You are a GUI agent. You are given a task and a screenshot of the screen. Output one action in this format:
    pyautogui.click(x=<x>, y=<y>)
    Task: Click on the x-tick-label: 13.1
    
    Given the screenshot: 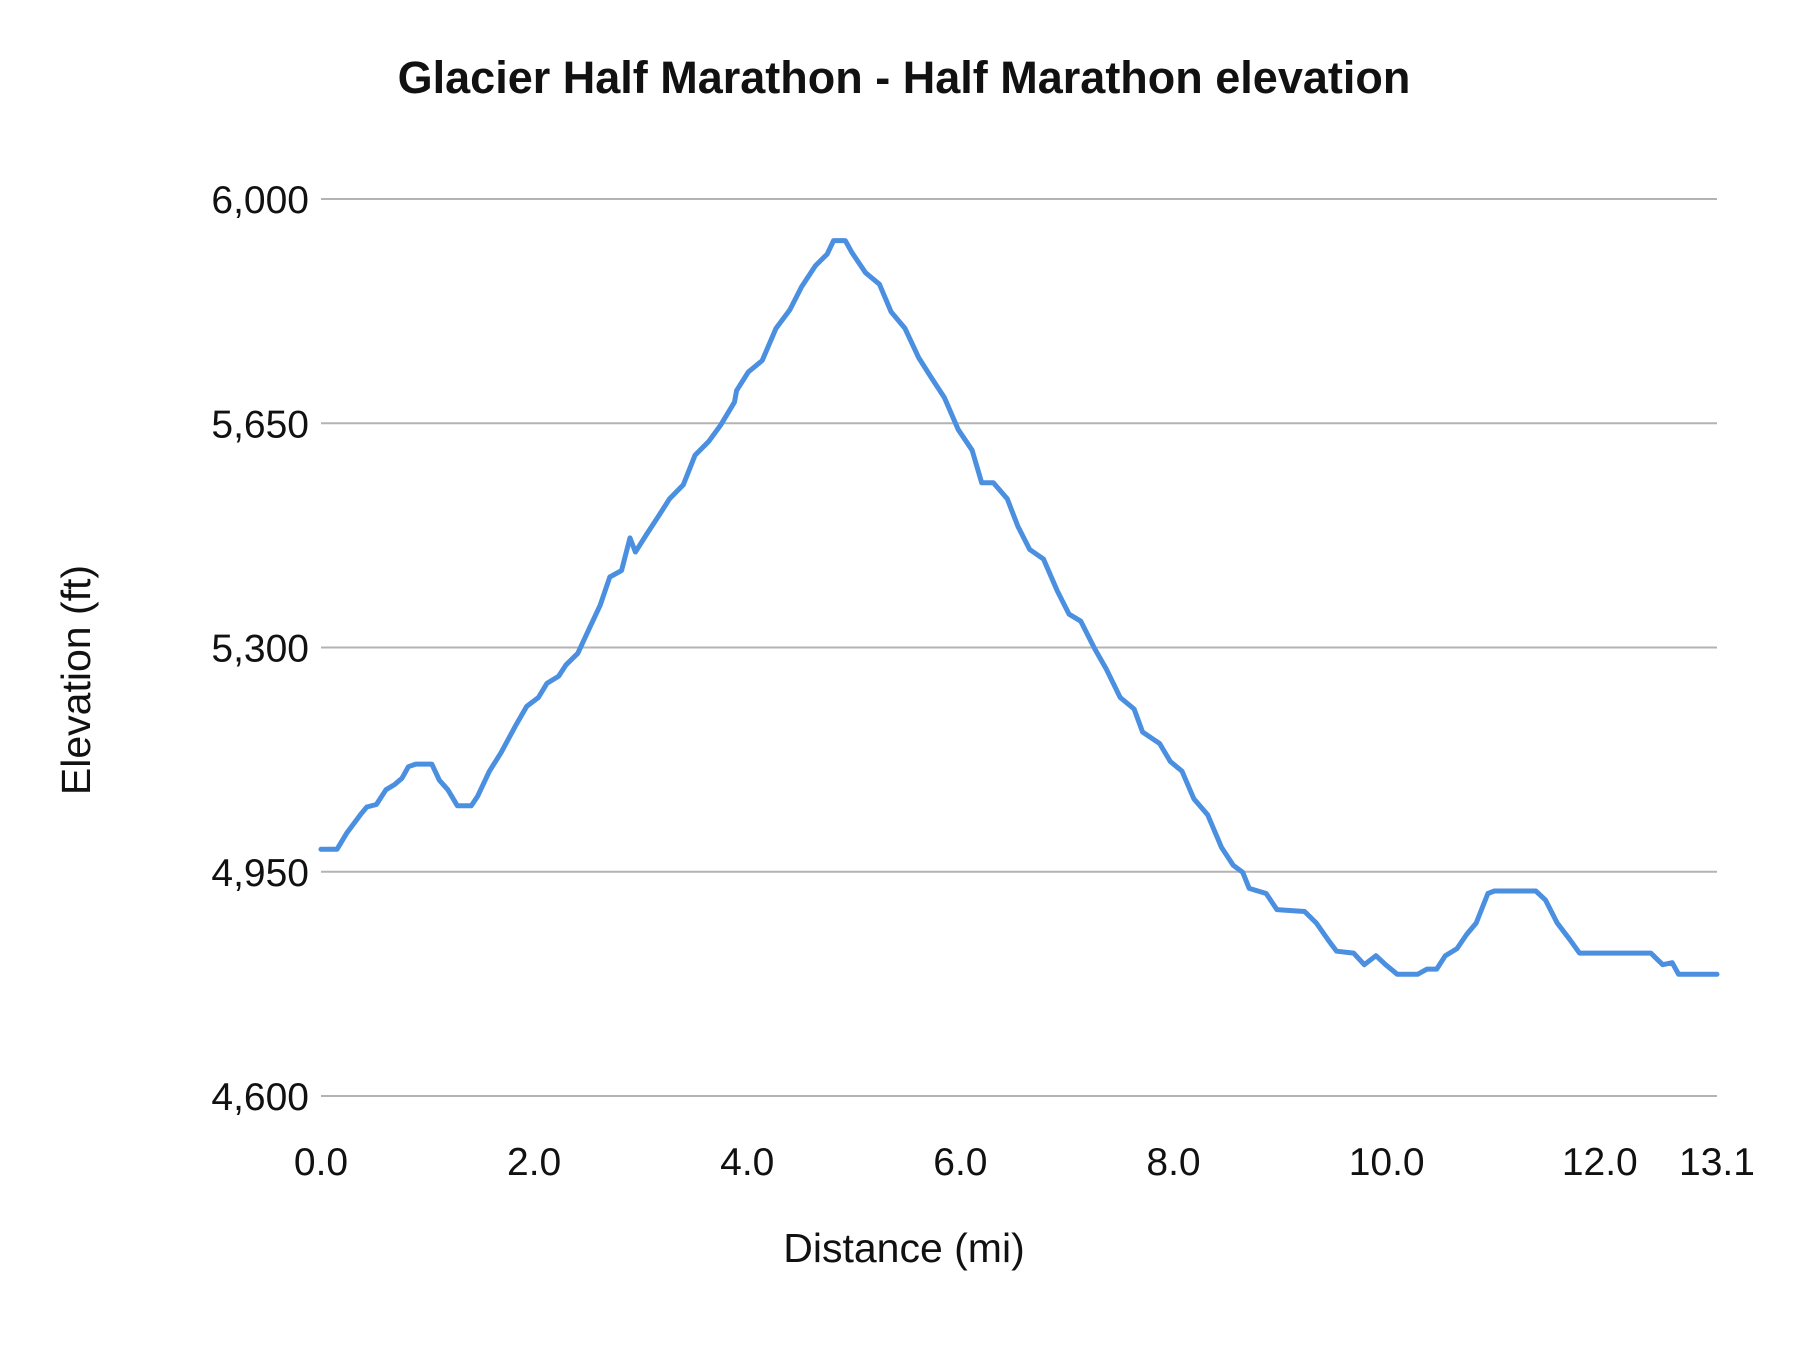 What is the action you would take?
    pyautogui.click(x=1717, y=1162)
    